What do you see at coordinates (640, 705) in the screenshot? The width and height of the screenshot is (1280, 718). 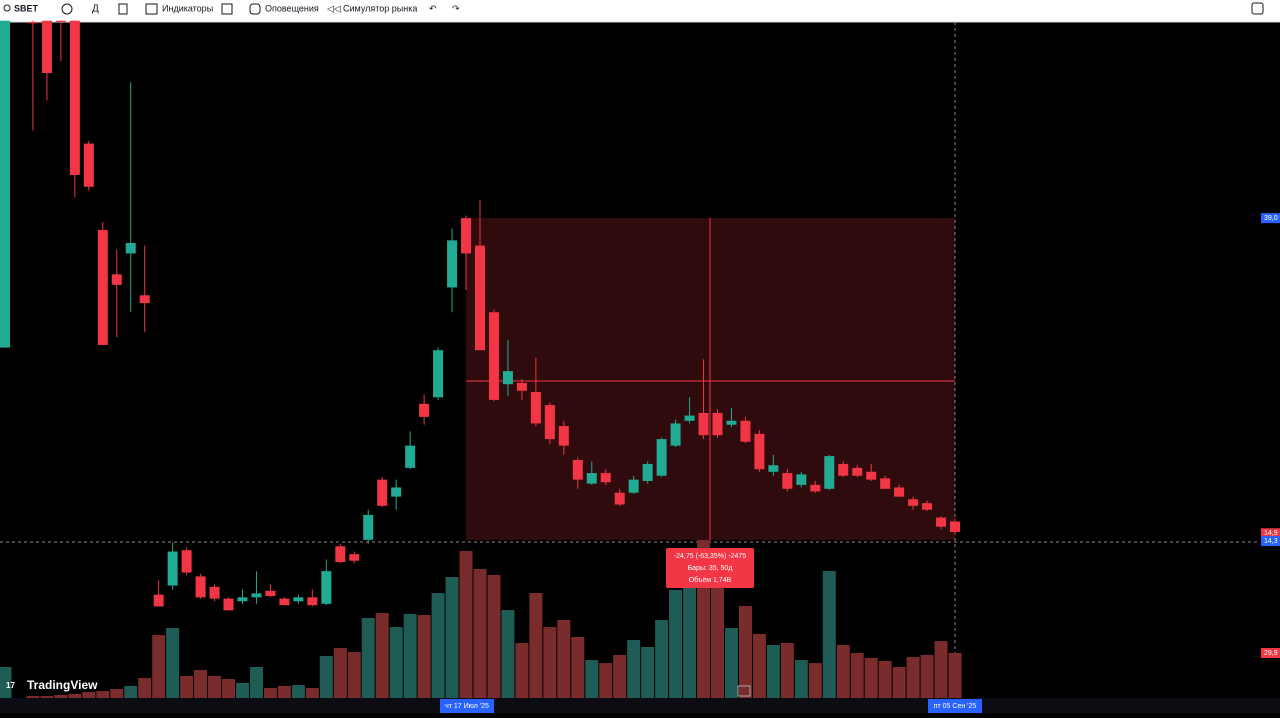 I see `time-axis` at bounding box center [640, 705].